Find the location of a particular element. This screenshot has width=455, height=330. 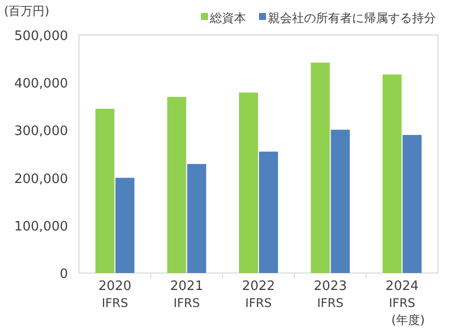

y-tick-label: 200,000 is located at coordinates (41, 179).